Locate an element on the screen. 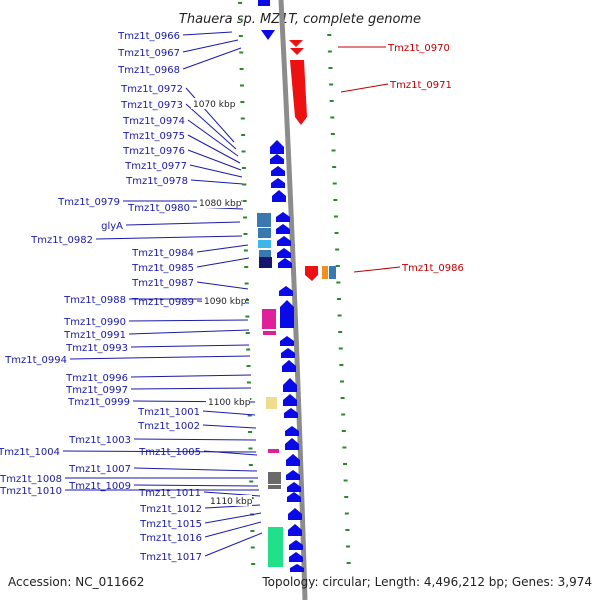 This screenshot has height=600, width=600. gene-label-tmz1t-0972: Tmz1t_0972 is located at coordinates (151, 89).